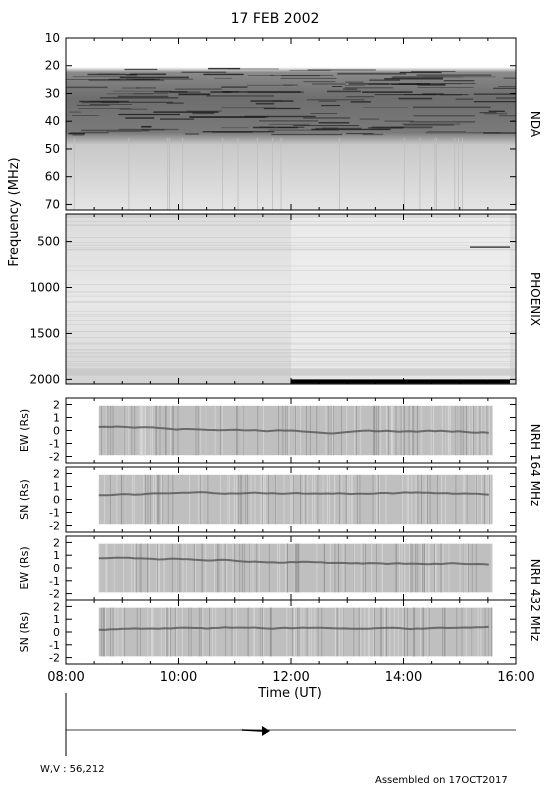 This screenshot has width=550, height=800. What do you see at coordinates (515, 677) in the screenshot?
I see `x-tick-label: 16:00` at bounding box center [515, 677].